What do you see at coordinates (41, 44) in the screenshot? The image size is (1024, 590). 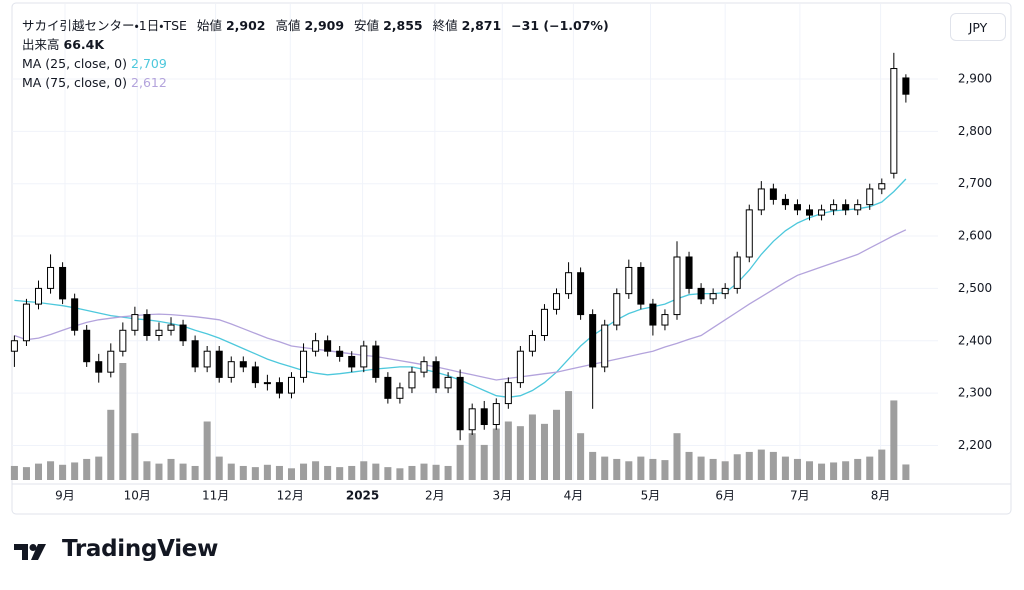 I see `volume-label: 出来高` at bounding box center [41, 44].